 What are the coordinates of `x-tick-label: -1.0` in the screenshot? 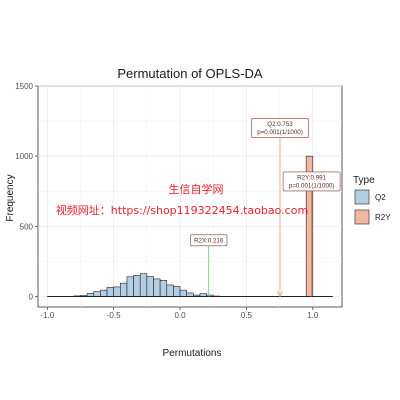 It's located at (47, 315).